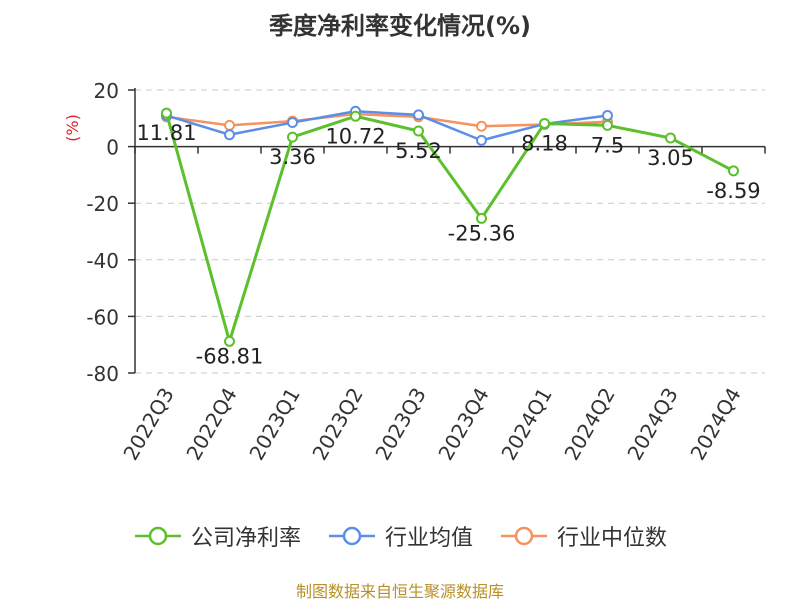  I want to click on data-label: 5.52, so click(418, 151).